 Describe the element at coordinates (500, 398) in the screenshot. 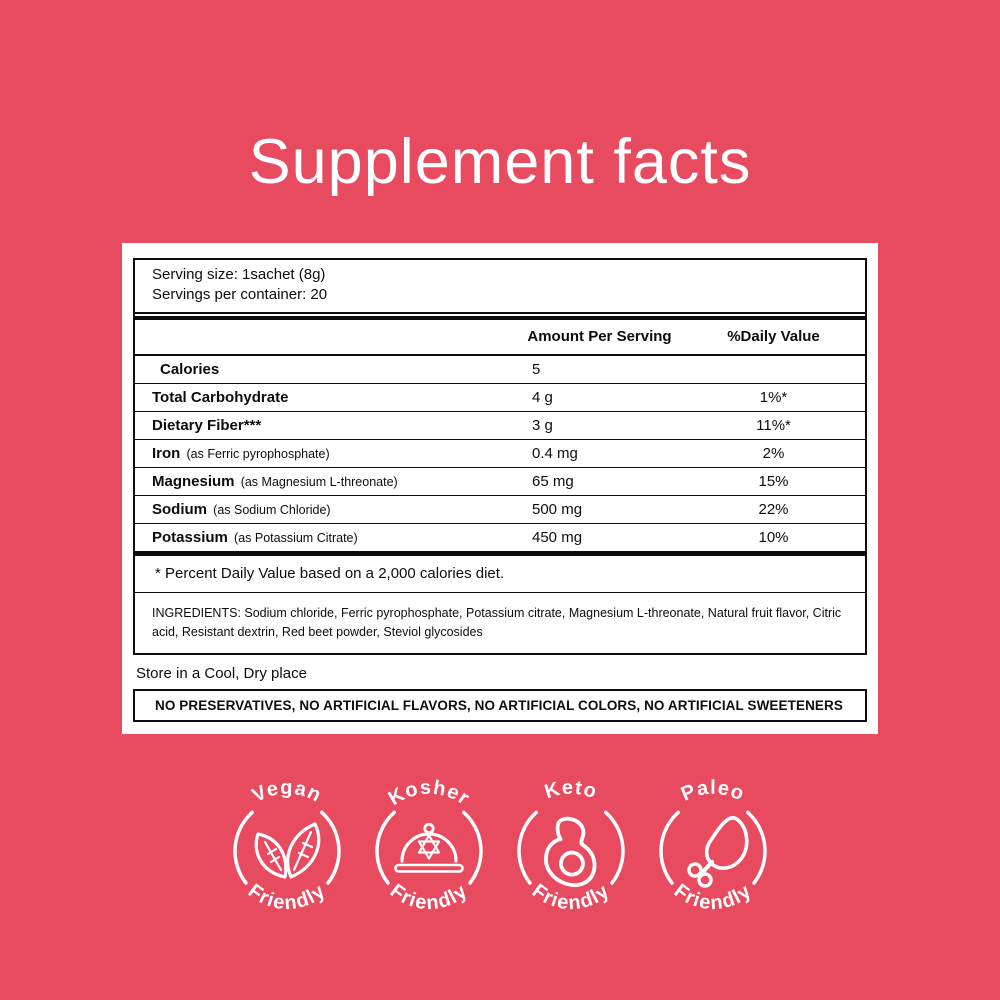

I see `table-row: Total Carbohydrate 4 g 1%*` at that location.